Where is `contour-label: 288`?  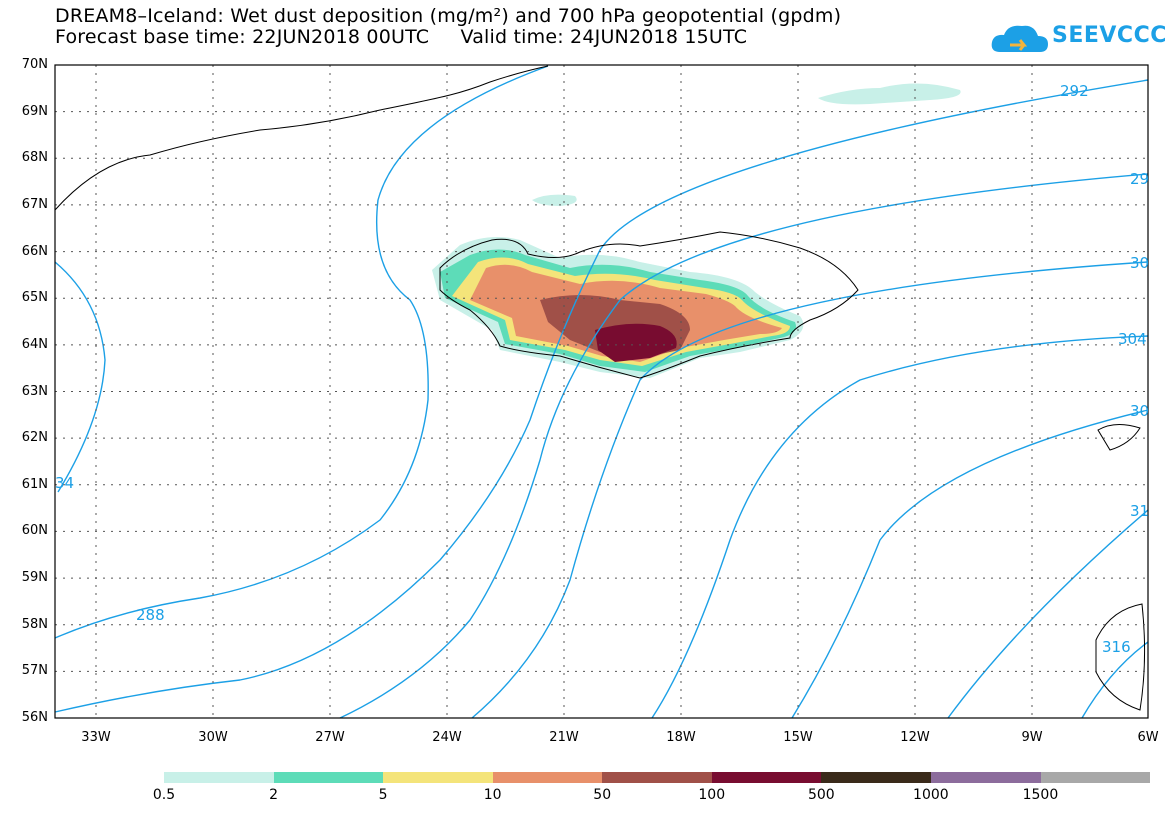
contour-label: 288 is located at coordinates (150, 615).